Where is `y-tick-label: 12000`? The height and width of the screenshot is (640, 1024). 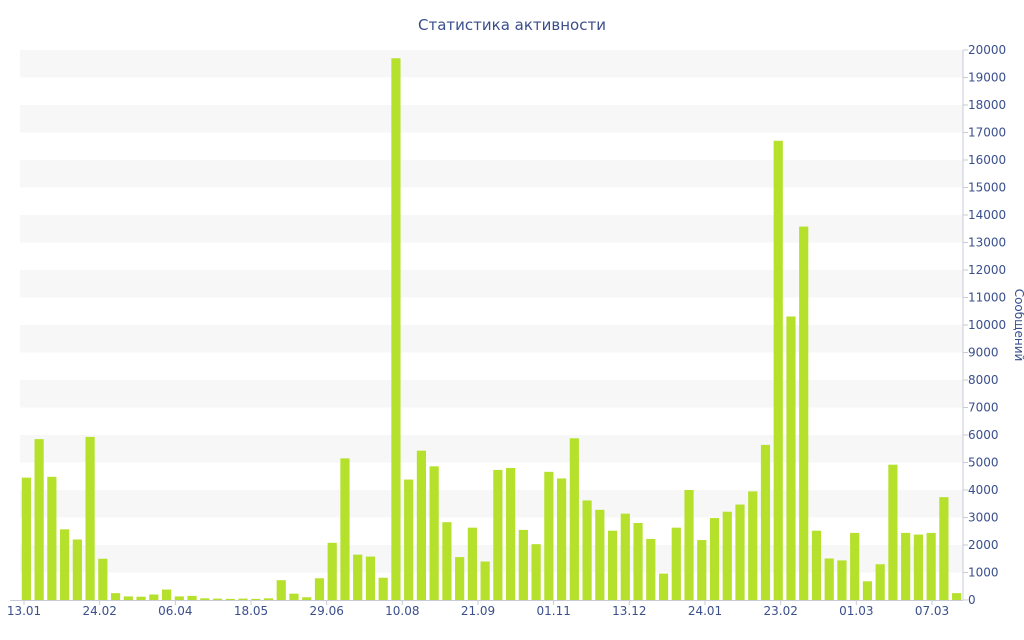
y-tick-label: 12000 is located at coordinates (987, 270).